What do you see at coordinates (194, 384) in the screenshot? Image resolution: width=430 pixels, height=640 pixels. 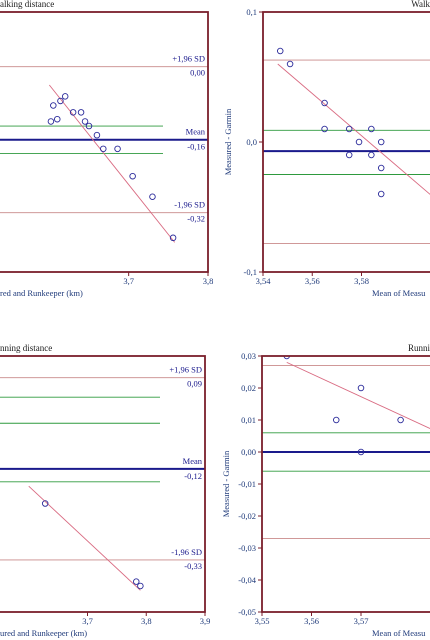 I see `upper-loa-value: 0,09` at bounding box center [194, 384].